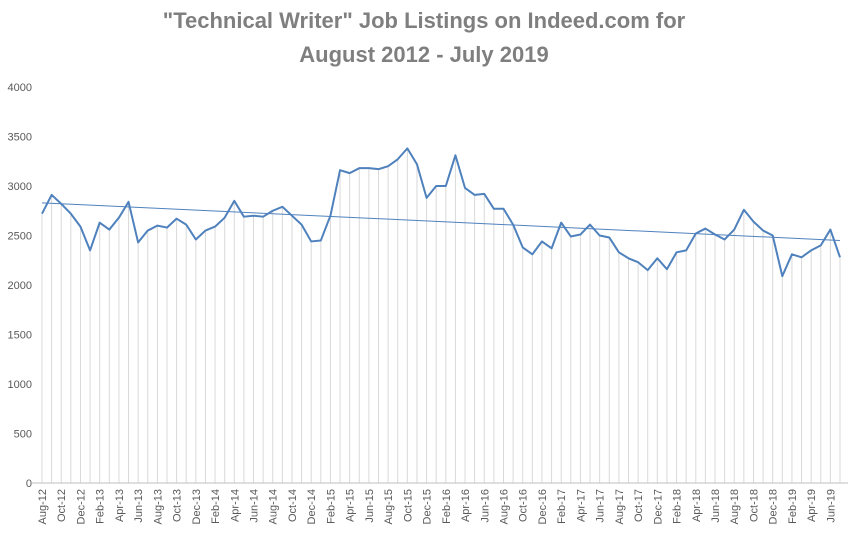 This screenshot has height=537, width=848. Describe the element at coordinates (658, 506) in the screenshot. I see `x-tick-label: Dec-17` at that location.